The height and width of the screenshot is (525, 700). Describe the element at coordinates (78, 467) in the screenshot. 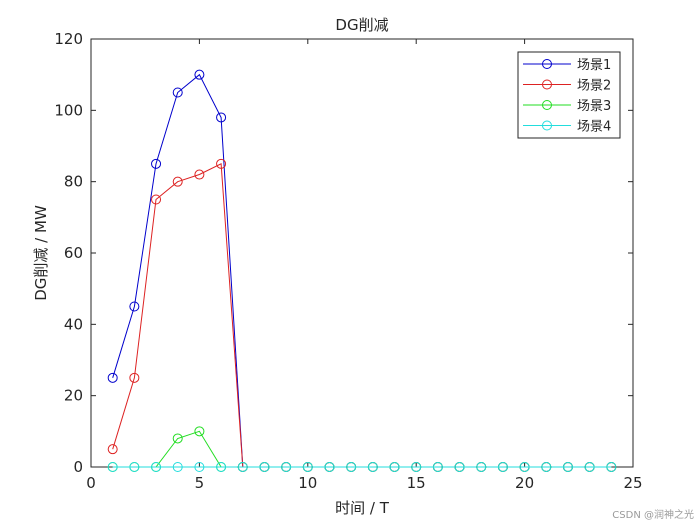

I see `y-tick-label: 0` at that location.